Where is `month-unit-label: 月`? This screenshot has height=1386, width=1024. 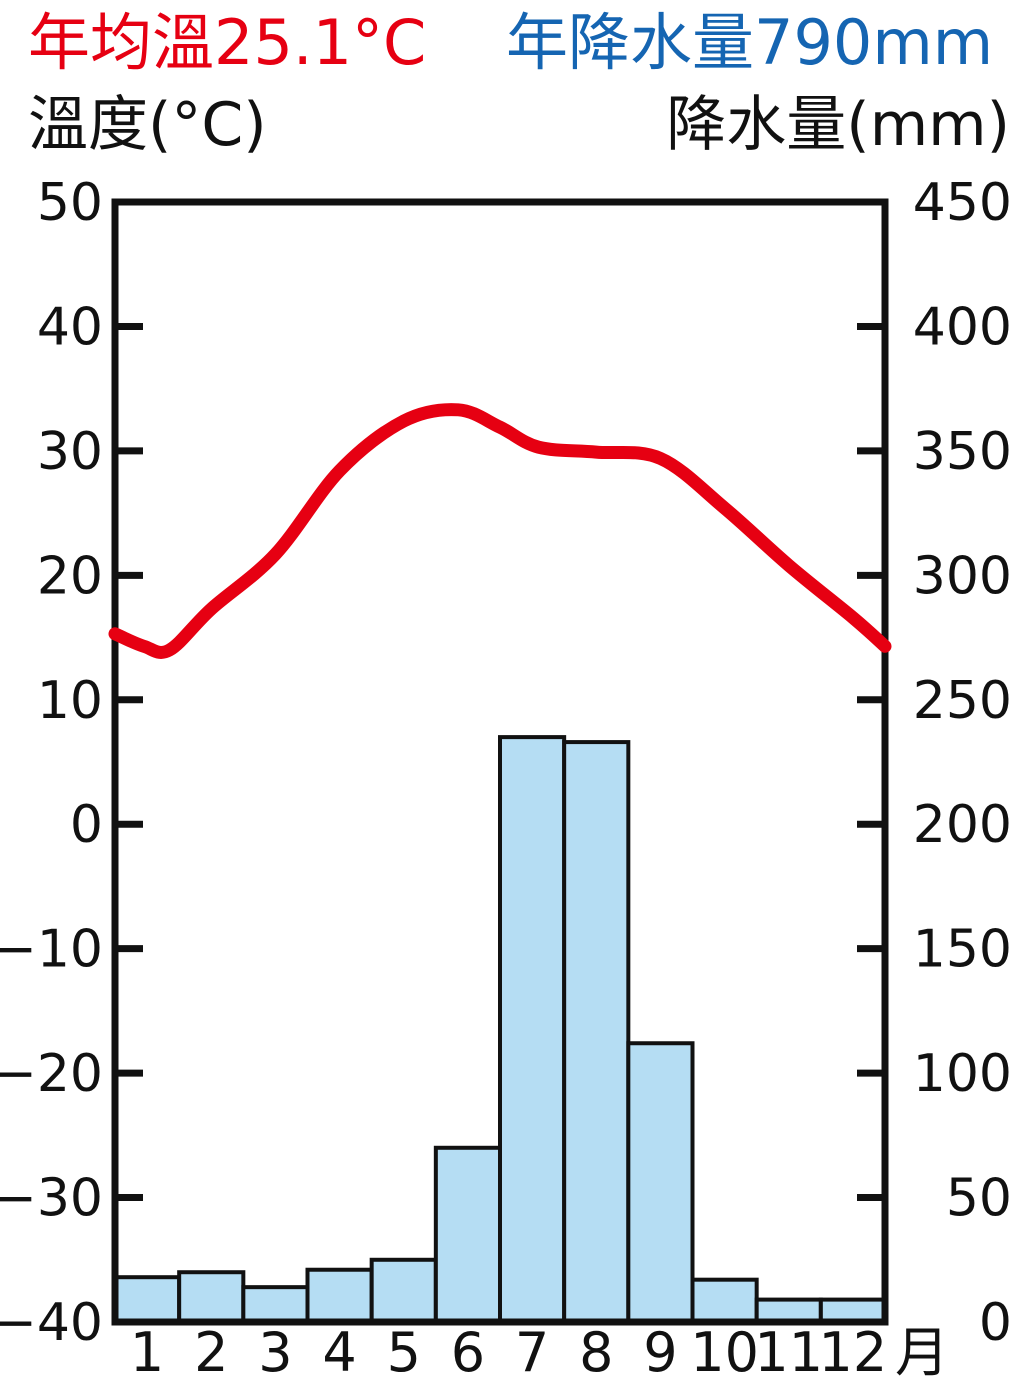 month-unit-label: 月 is located at coordinates (922, 1352).